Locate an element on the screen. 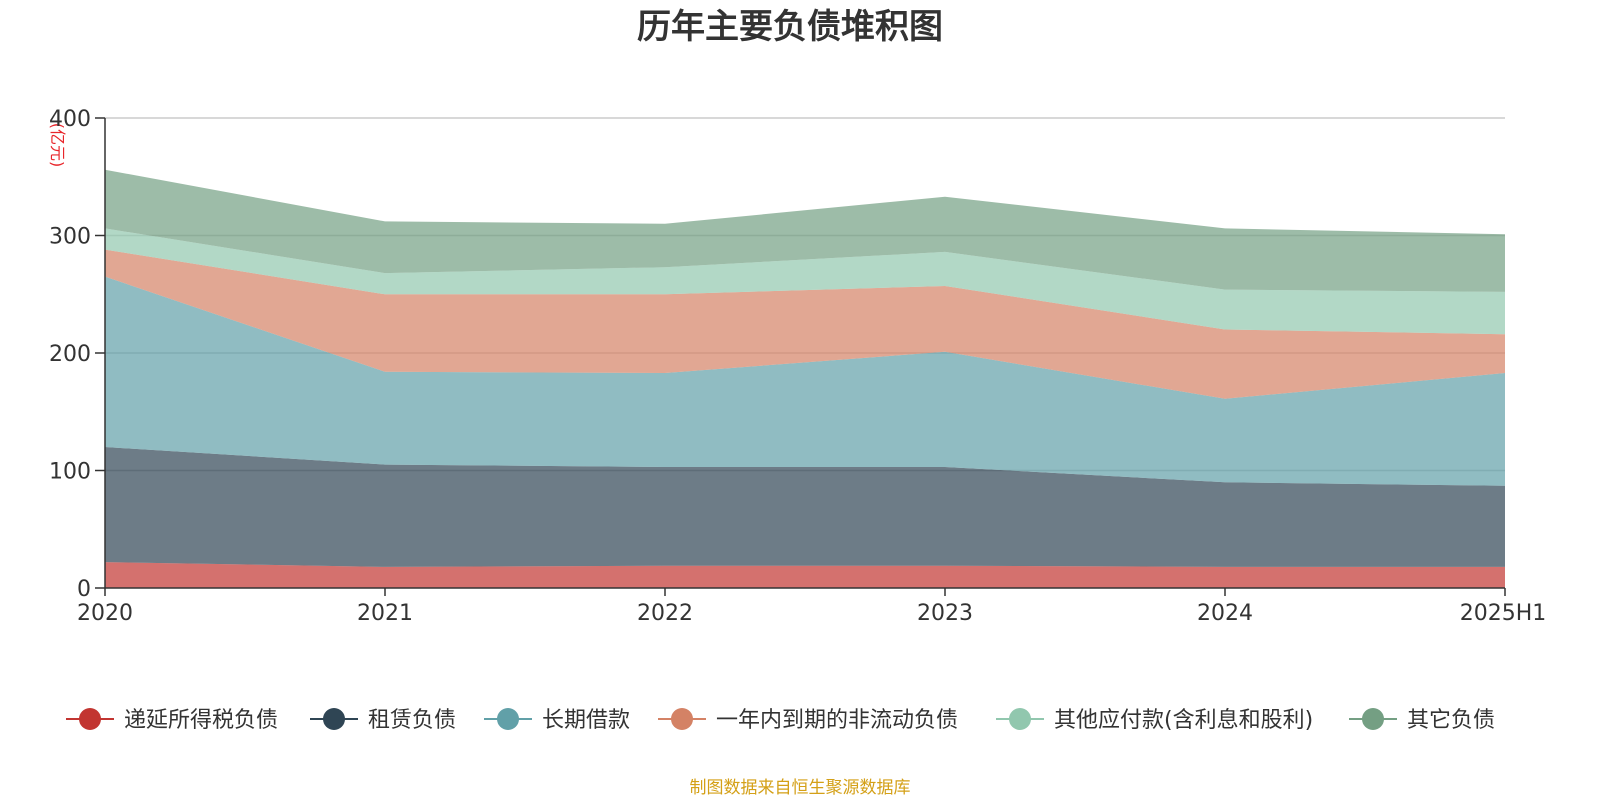 This screenshot has height=800, width=1600. y-axis-unit-label: (亿元) is located at coordinates (57, 145).